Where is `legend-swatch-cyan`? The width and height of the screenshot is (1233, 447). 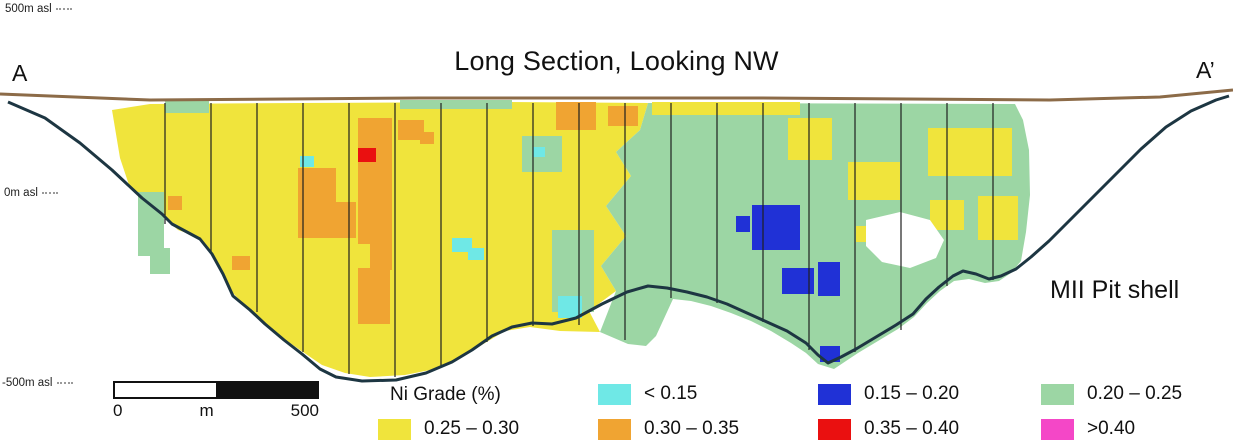 legend-swatch-cyan is located at coordinates (614, 394).